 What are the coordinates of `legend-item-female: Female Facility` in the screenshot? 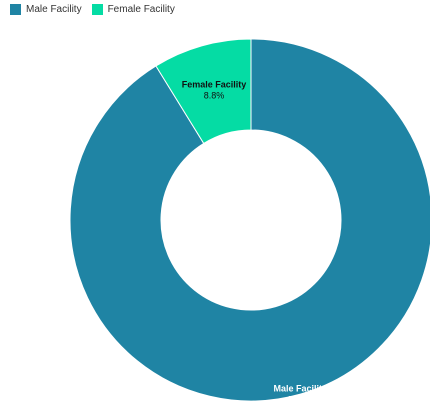 It's located at (133, 9).